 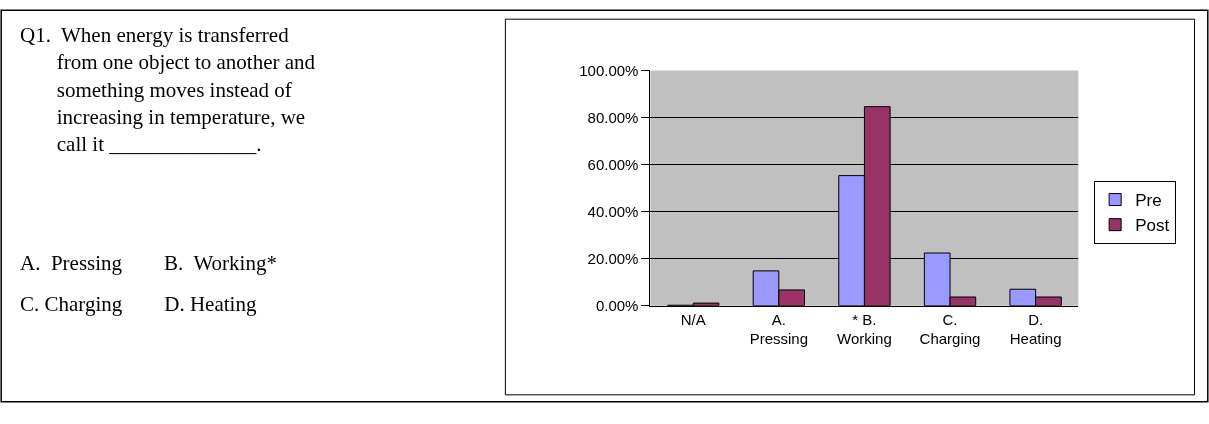 What do you see at coordinates (1035, 329) in the screenshot?
I see `x-tick-label: D. Heating` at bounding box center [1035, 329].